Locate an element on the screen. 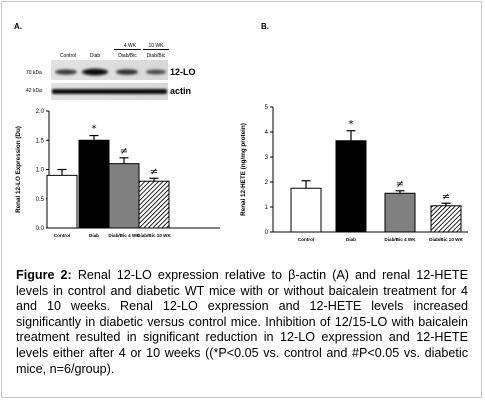 The image size is (485, 400). y-tick-label: 1.5 is located at coordinates (40, 141).